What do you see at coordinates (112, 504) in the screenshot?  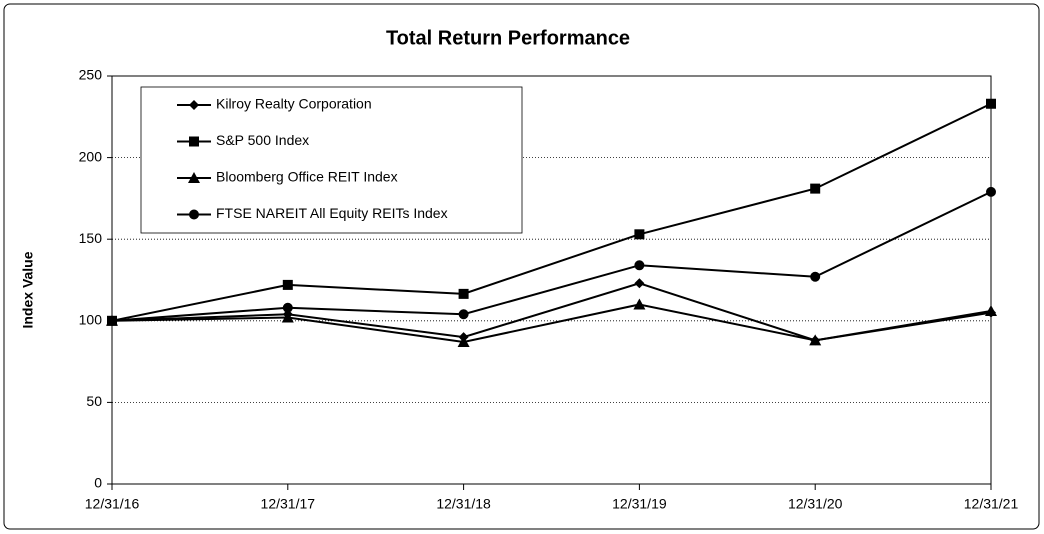 I see `x-tick-label: 12/31/16` at bounding box center [112, 504].